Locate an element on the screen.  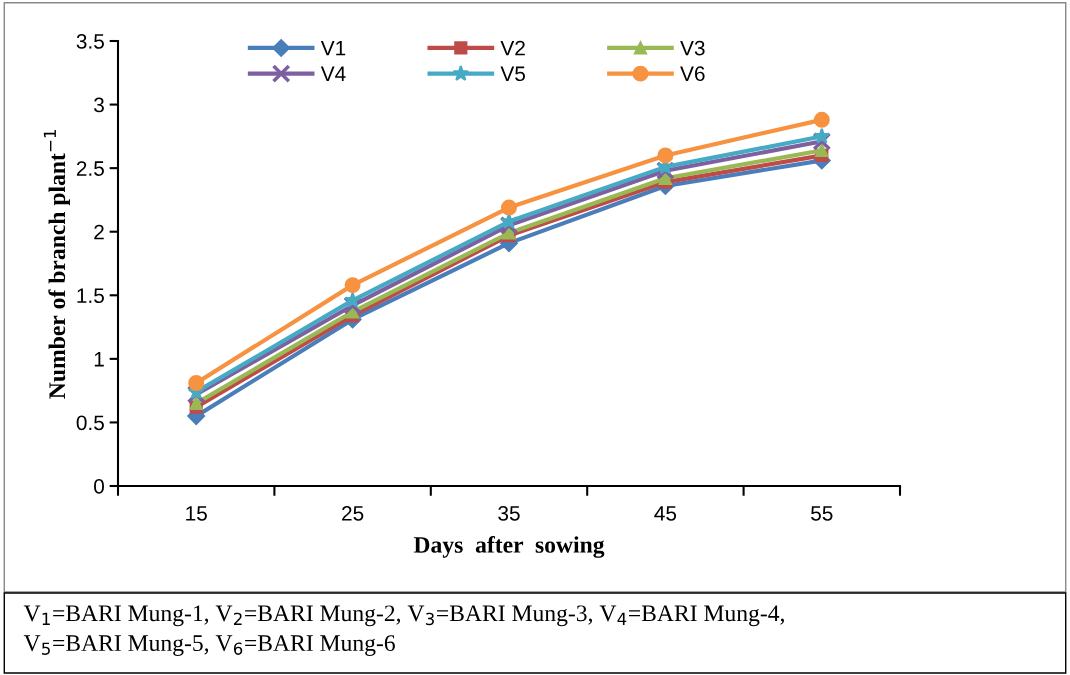
y-tick-label: 2.5 is located at coordinates (90, 168).